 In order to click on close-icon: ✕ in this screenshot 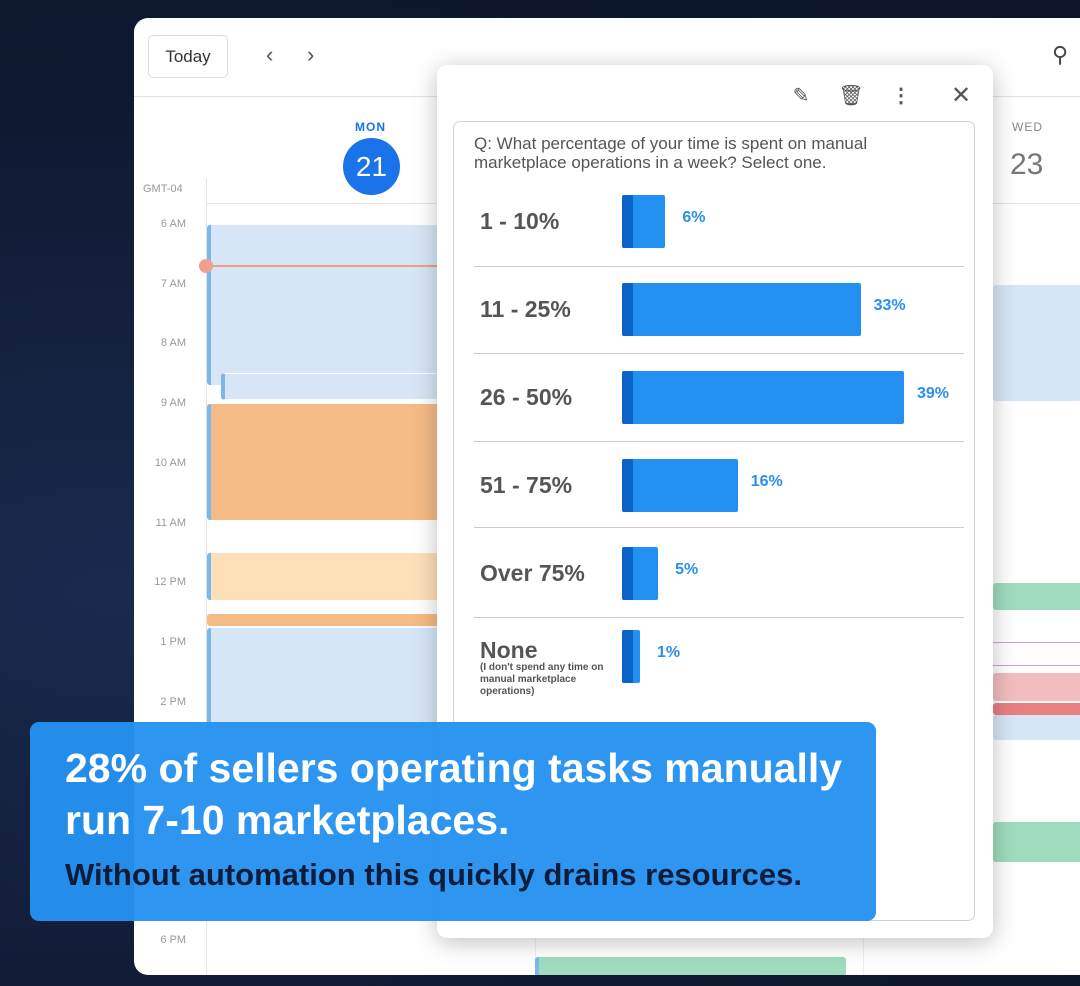, I will do `click(961, 95)`.